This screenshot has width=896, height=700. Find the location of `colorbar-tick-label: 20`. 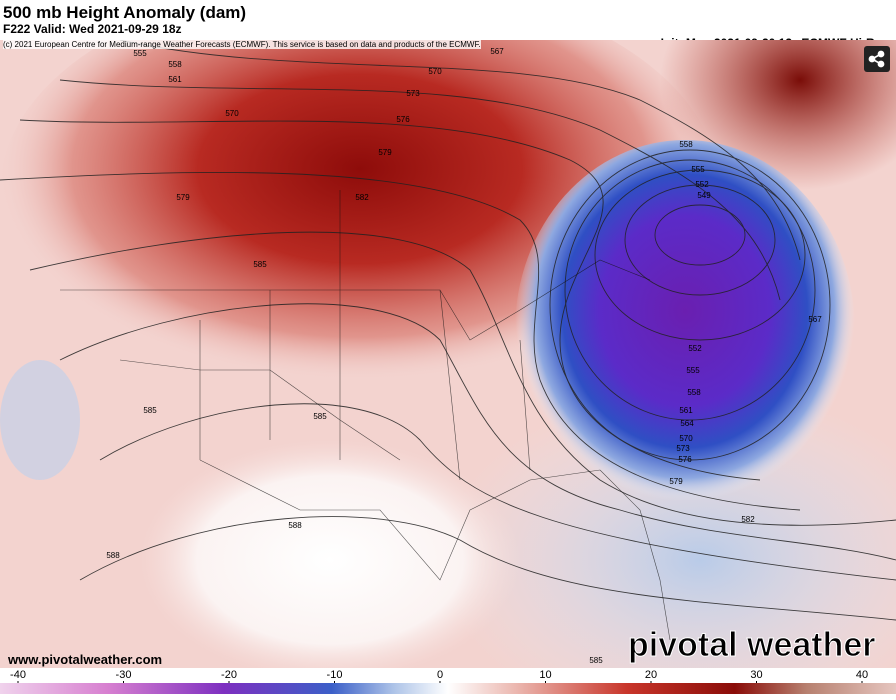

colorbar-tick-label: 20 is located at coordinates (651, 675).